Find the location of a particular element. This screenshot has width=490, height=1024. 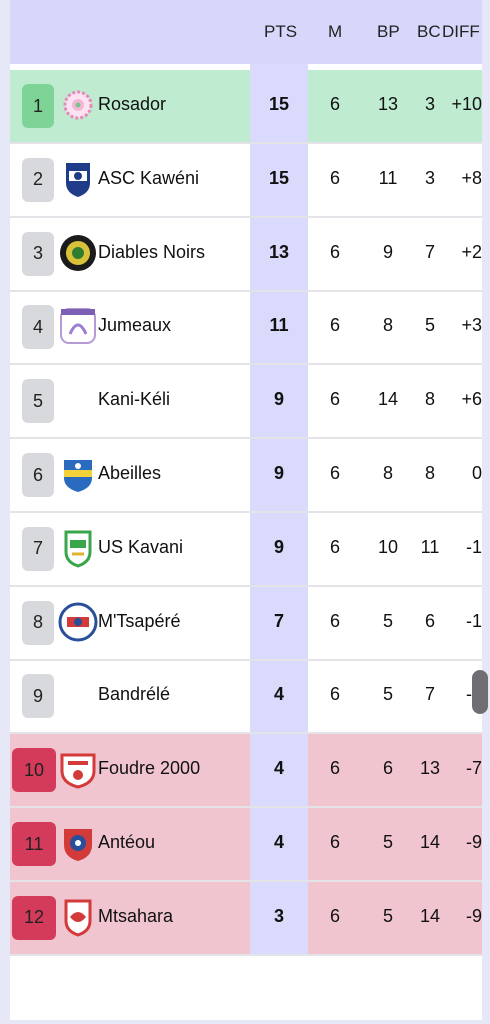

goals-for-value: 14 is located at coordinates (388, 399).